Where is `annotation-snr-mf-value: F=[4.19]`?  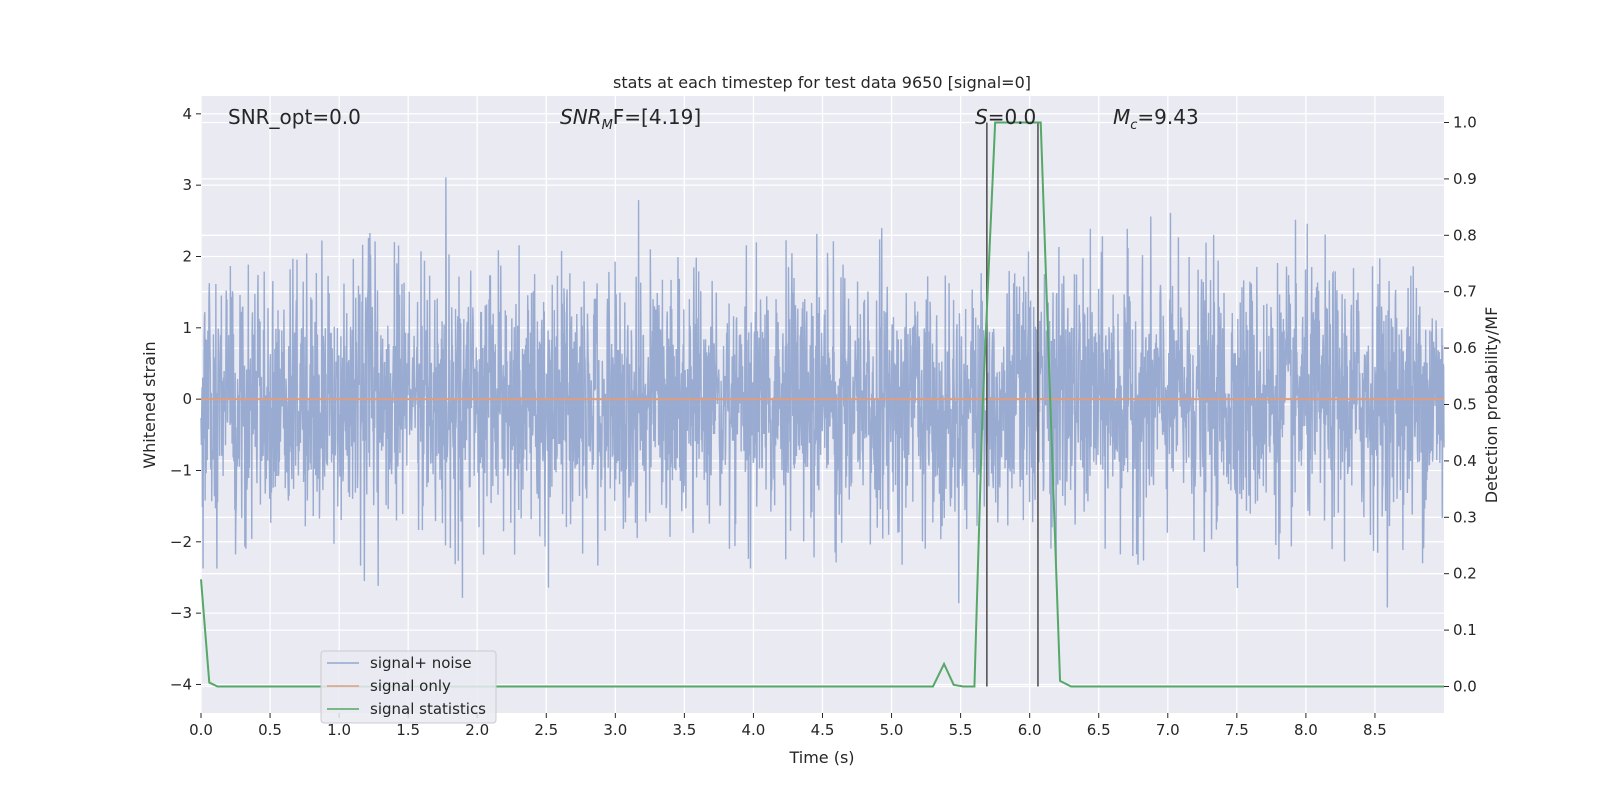 annotation-snr-mf-value: F=[4.19] is located at coordinates (657, 117).